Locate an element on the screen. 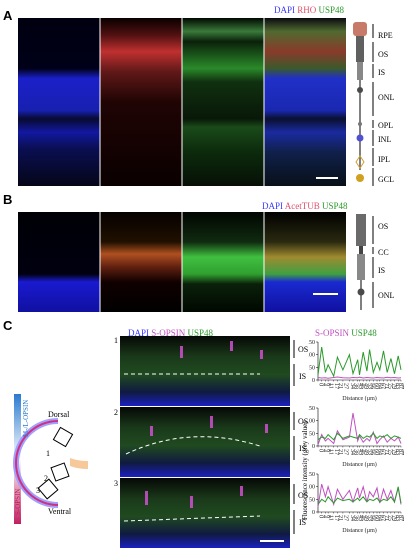 The width and height of the screenshot is (405, 550). photoreceptor-diagram-b is located at coordinates (361, 262).